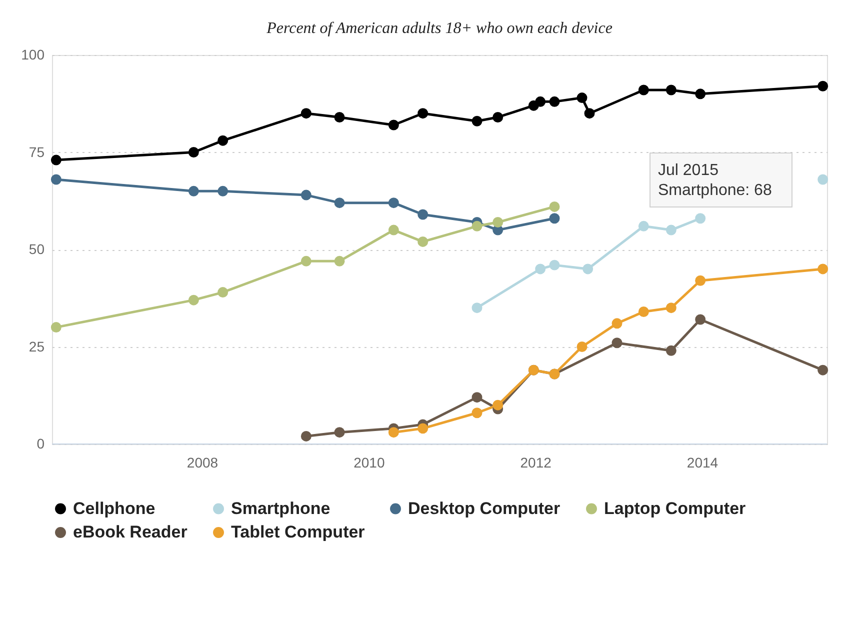 The image size is (859, 627). Describe the element at coordinates (202, 462) in the screenshot. I see `x-tick-label: 2008` at that location.